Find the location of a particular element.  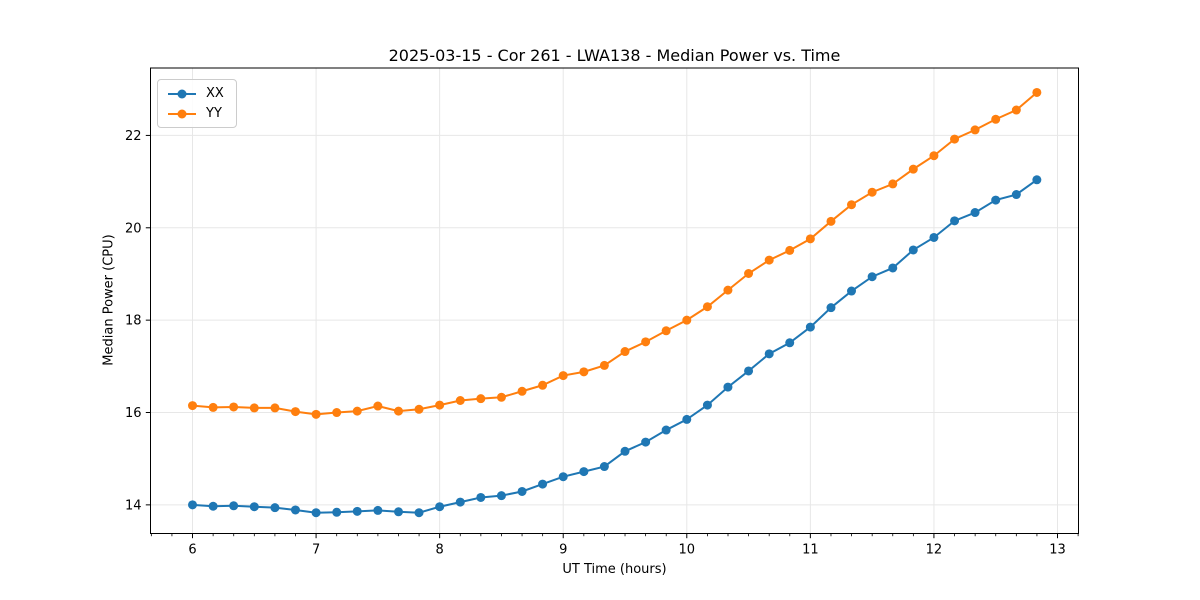

legend-item-yy: YY is located at coordinates (195, 113).